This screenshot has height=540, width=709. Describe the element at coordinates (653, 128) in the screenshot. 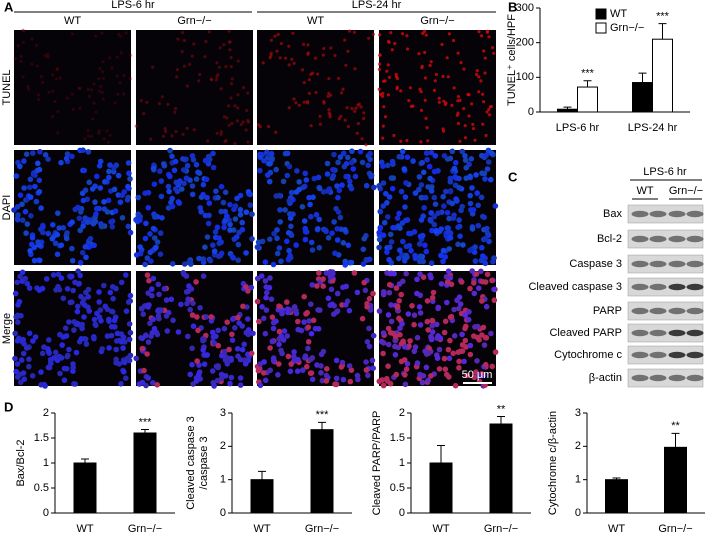

I see `x-tick-label: LPS-24 hr` at that location.